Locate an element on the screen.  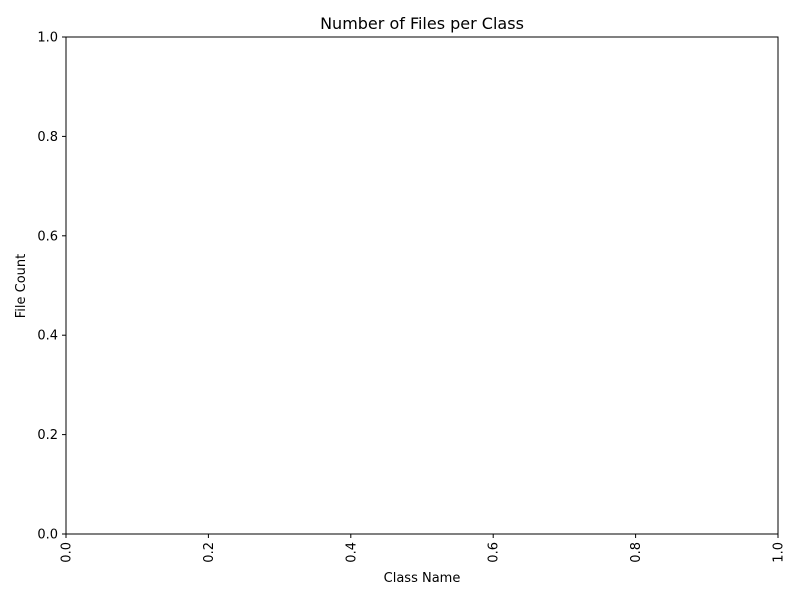
x-tick-label: 0.2 is located at coordinates (209, 552).